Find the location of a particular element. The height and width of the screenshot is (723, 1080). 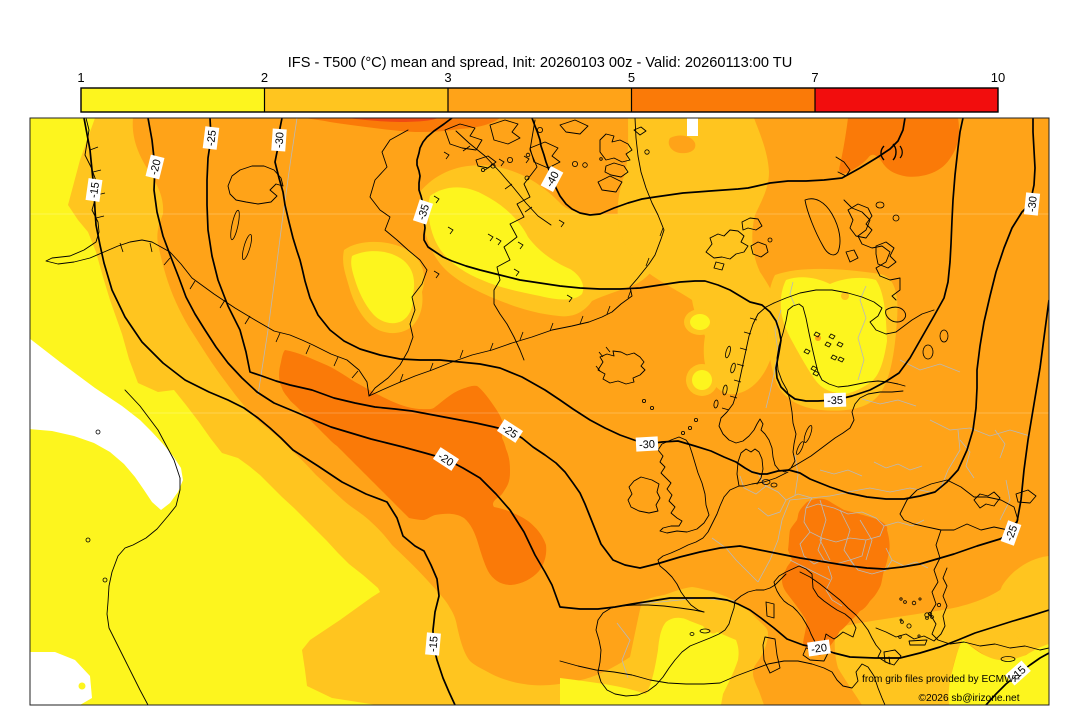

svg-text: 7 is located at coordinates (814, 77).